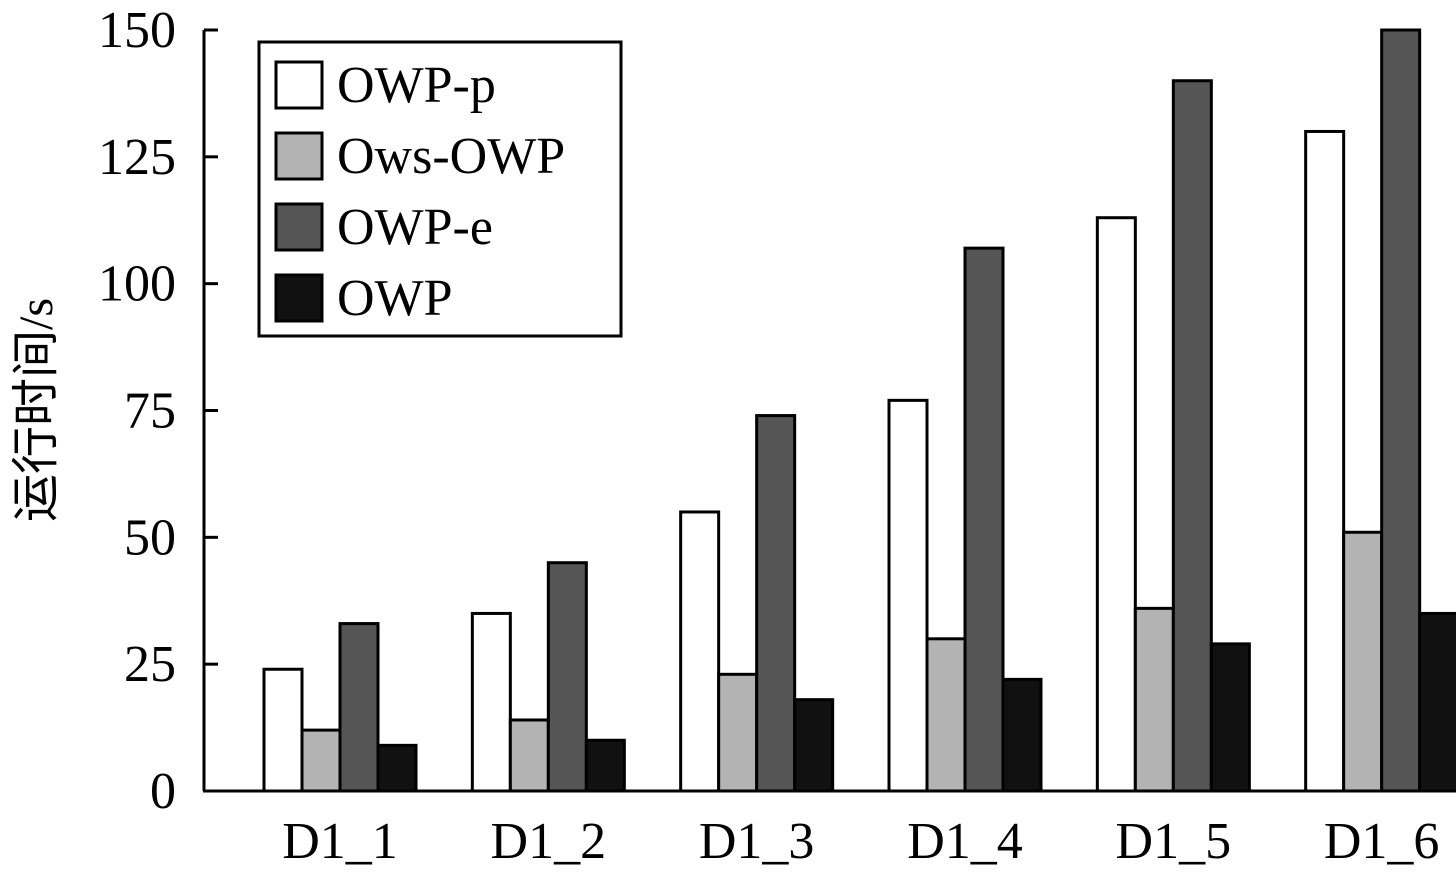 The width and height of the screenshot is (1456, 879). What do you see at coordinates (415, 227) in the screenshot?
I see `legend-label-OWP-e: OWP-e` at bounding box center [415, 227].